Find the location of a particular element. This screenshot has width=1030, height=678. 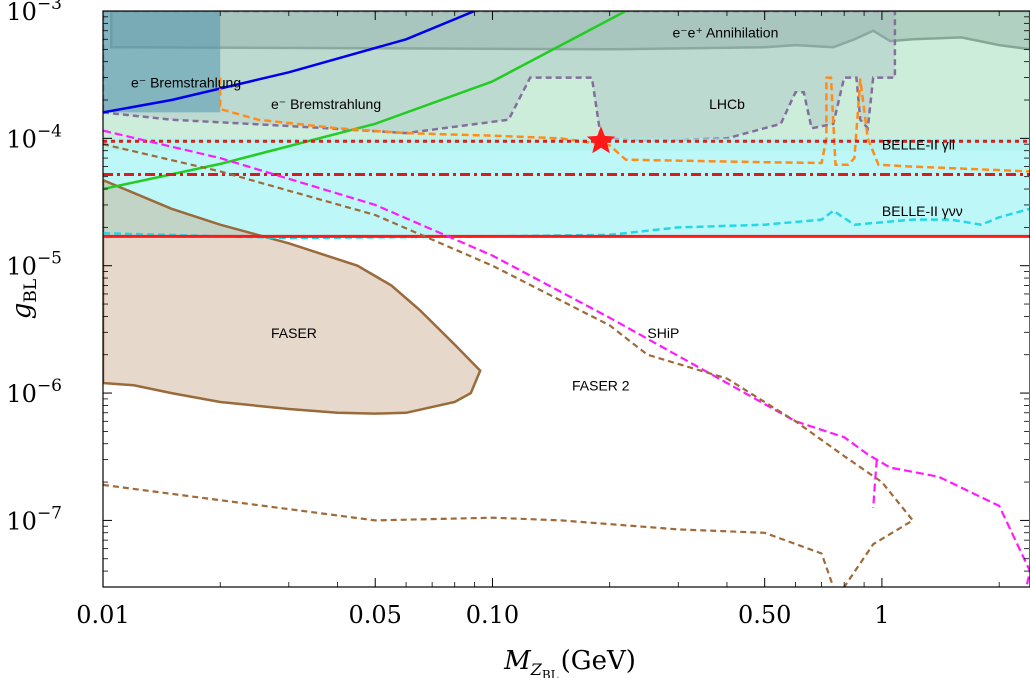

y-tick-label: 10−3 is located at coordinates (34, 13).